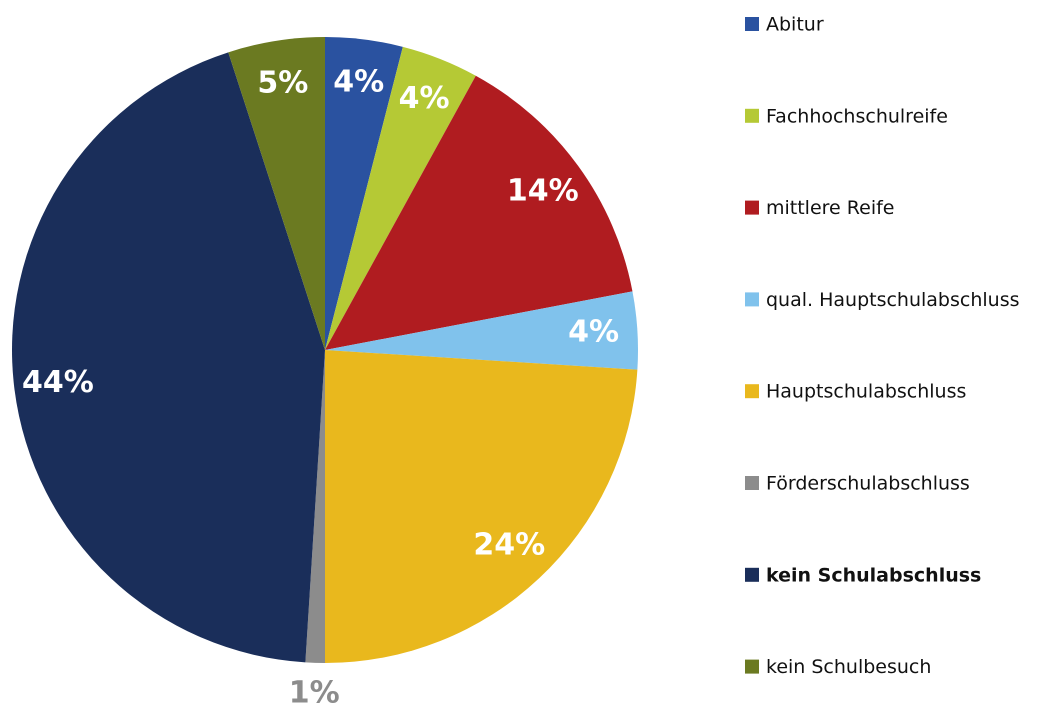 Image resolution: width=1040 pixels, height=709 pixels. What do you see at coordinates (848, 667) in the screenshot?
I see `legend-label: kein Schulbesuch` at bounding box center [848, 667].